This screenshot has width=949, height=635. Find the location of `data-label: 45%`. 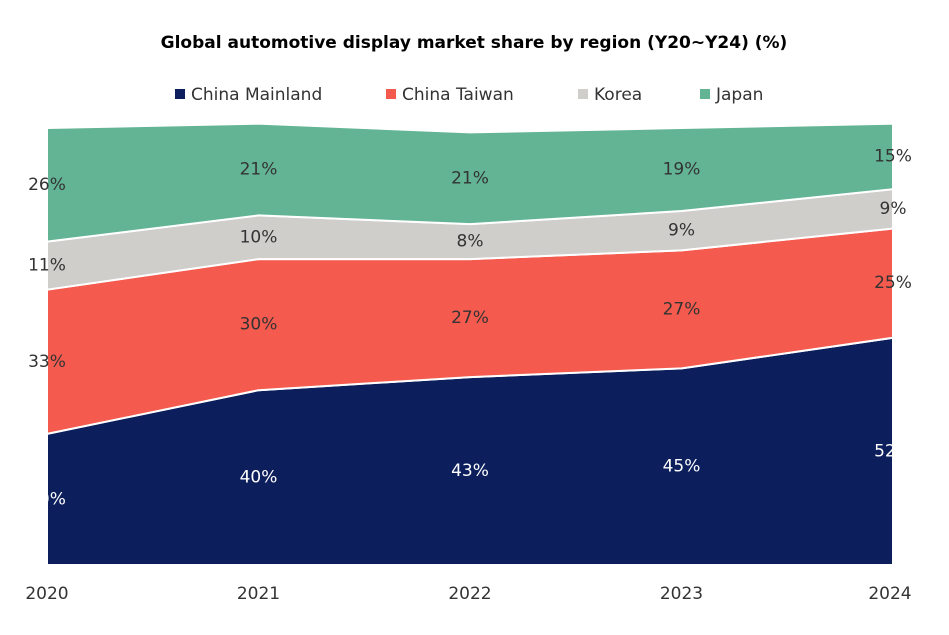

data-label: 45% is located at coordinates (682, 467).